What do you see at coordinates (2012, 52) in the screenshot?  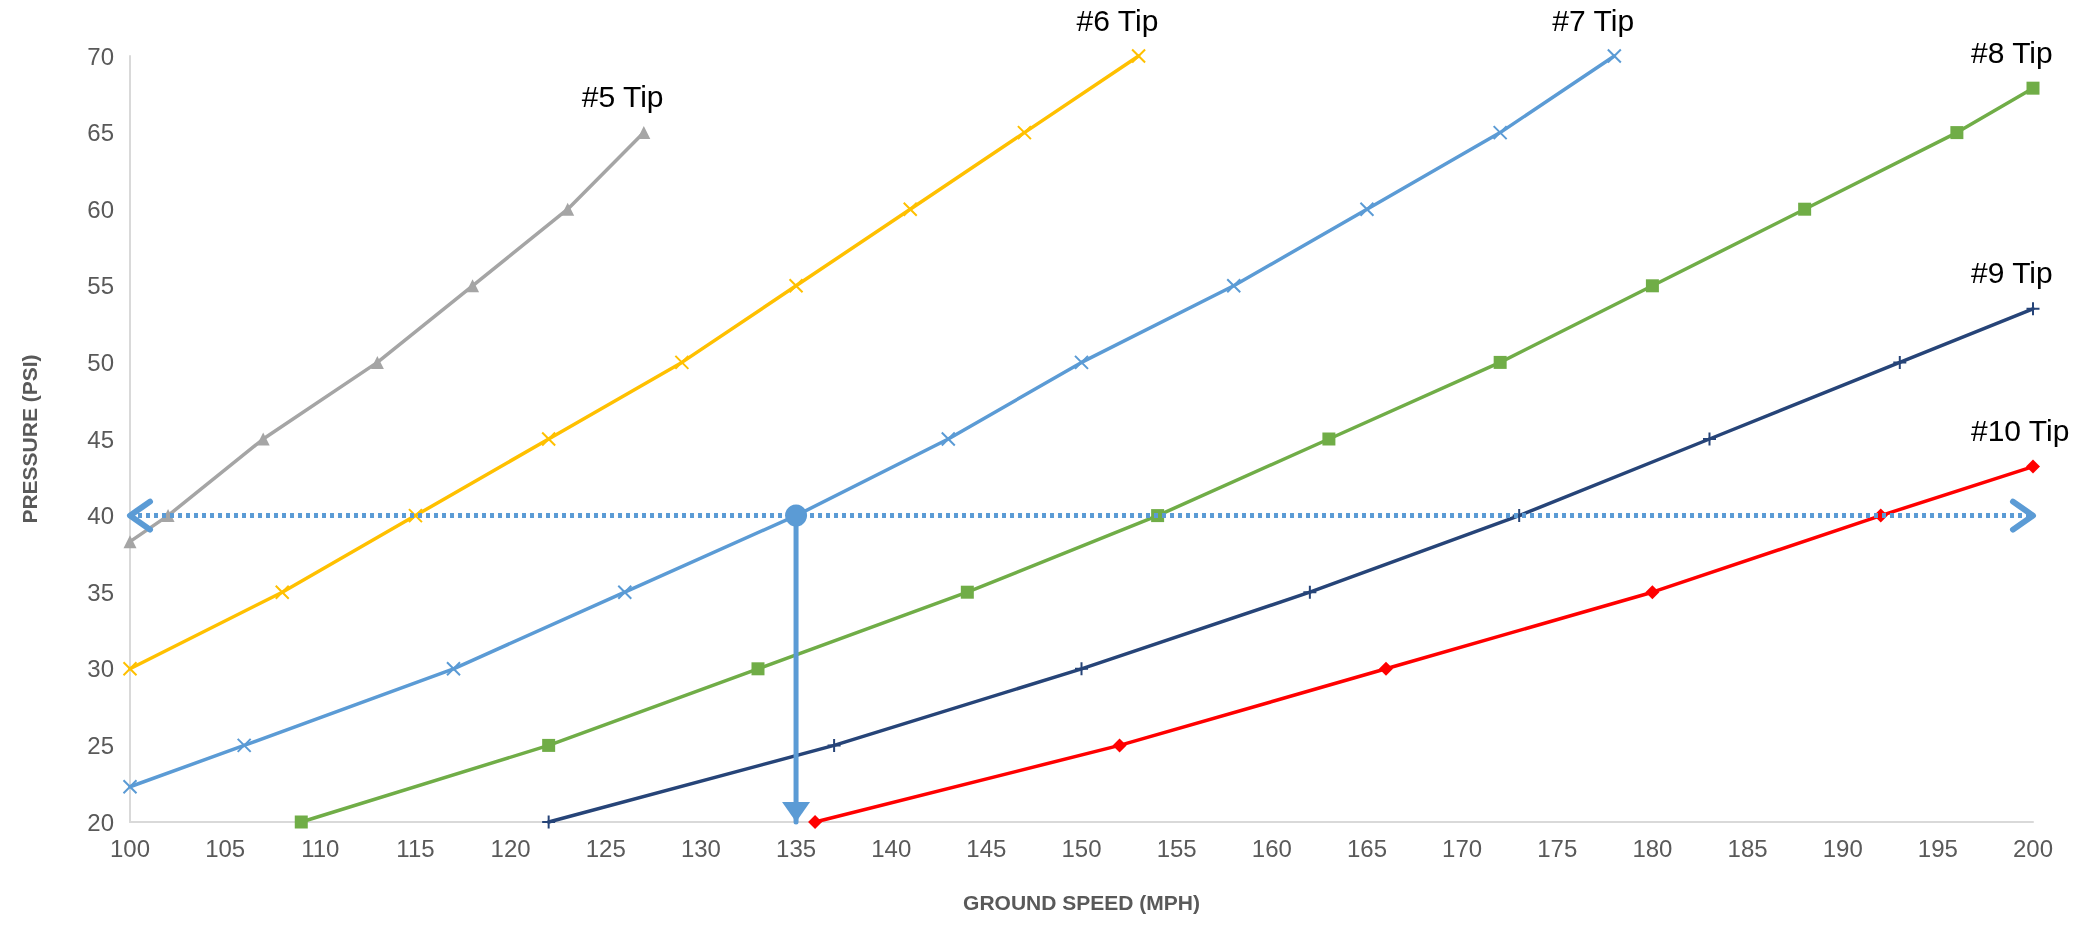 I see `series-label: #8 Tip` at bounding box center [2012, 52].